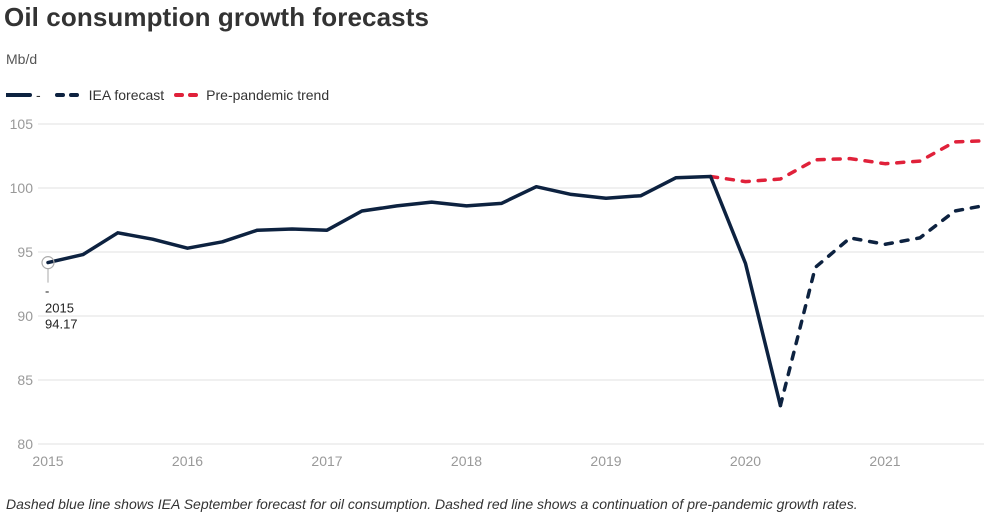 The image size is (984, 515). I want to click on annotation-marker, so click(48, 263).